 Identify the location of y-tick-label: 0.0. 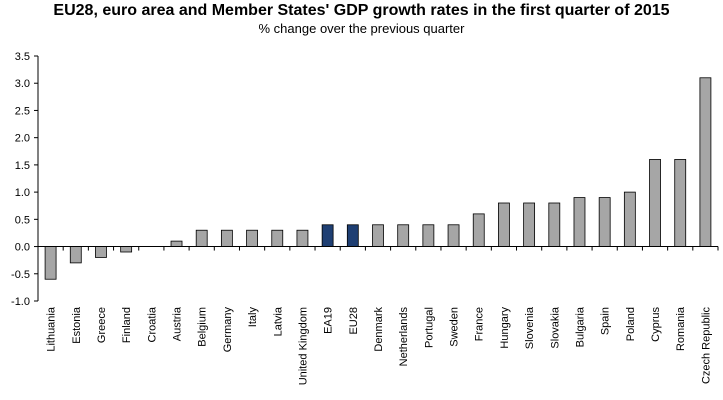
(22, 248).